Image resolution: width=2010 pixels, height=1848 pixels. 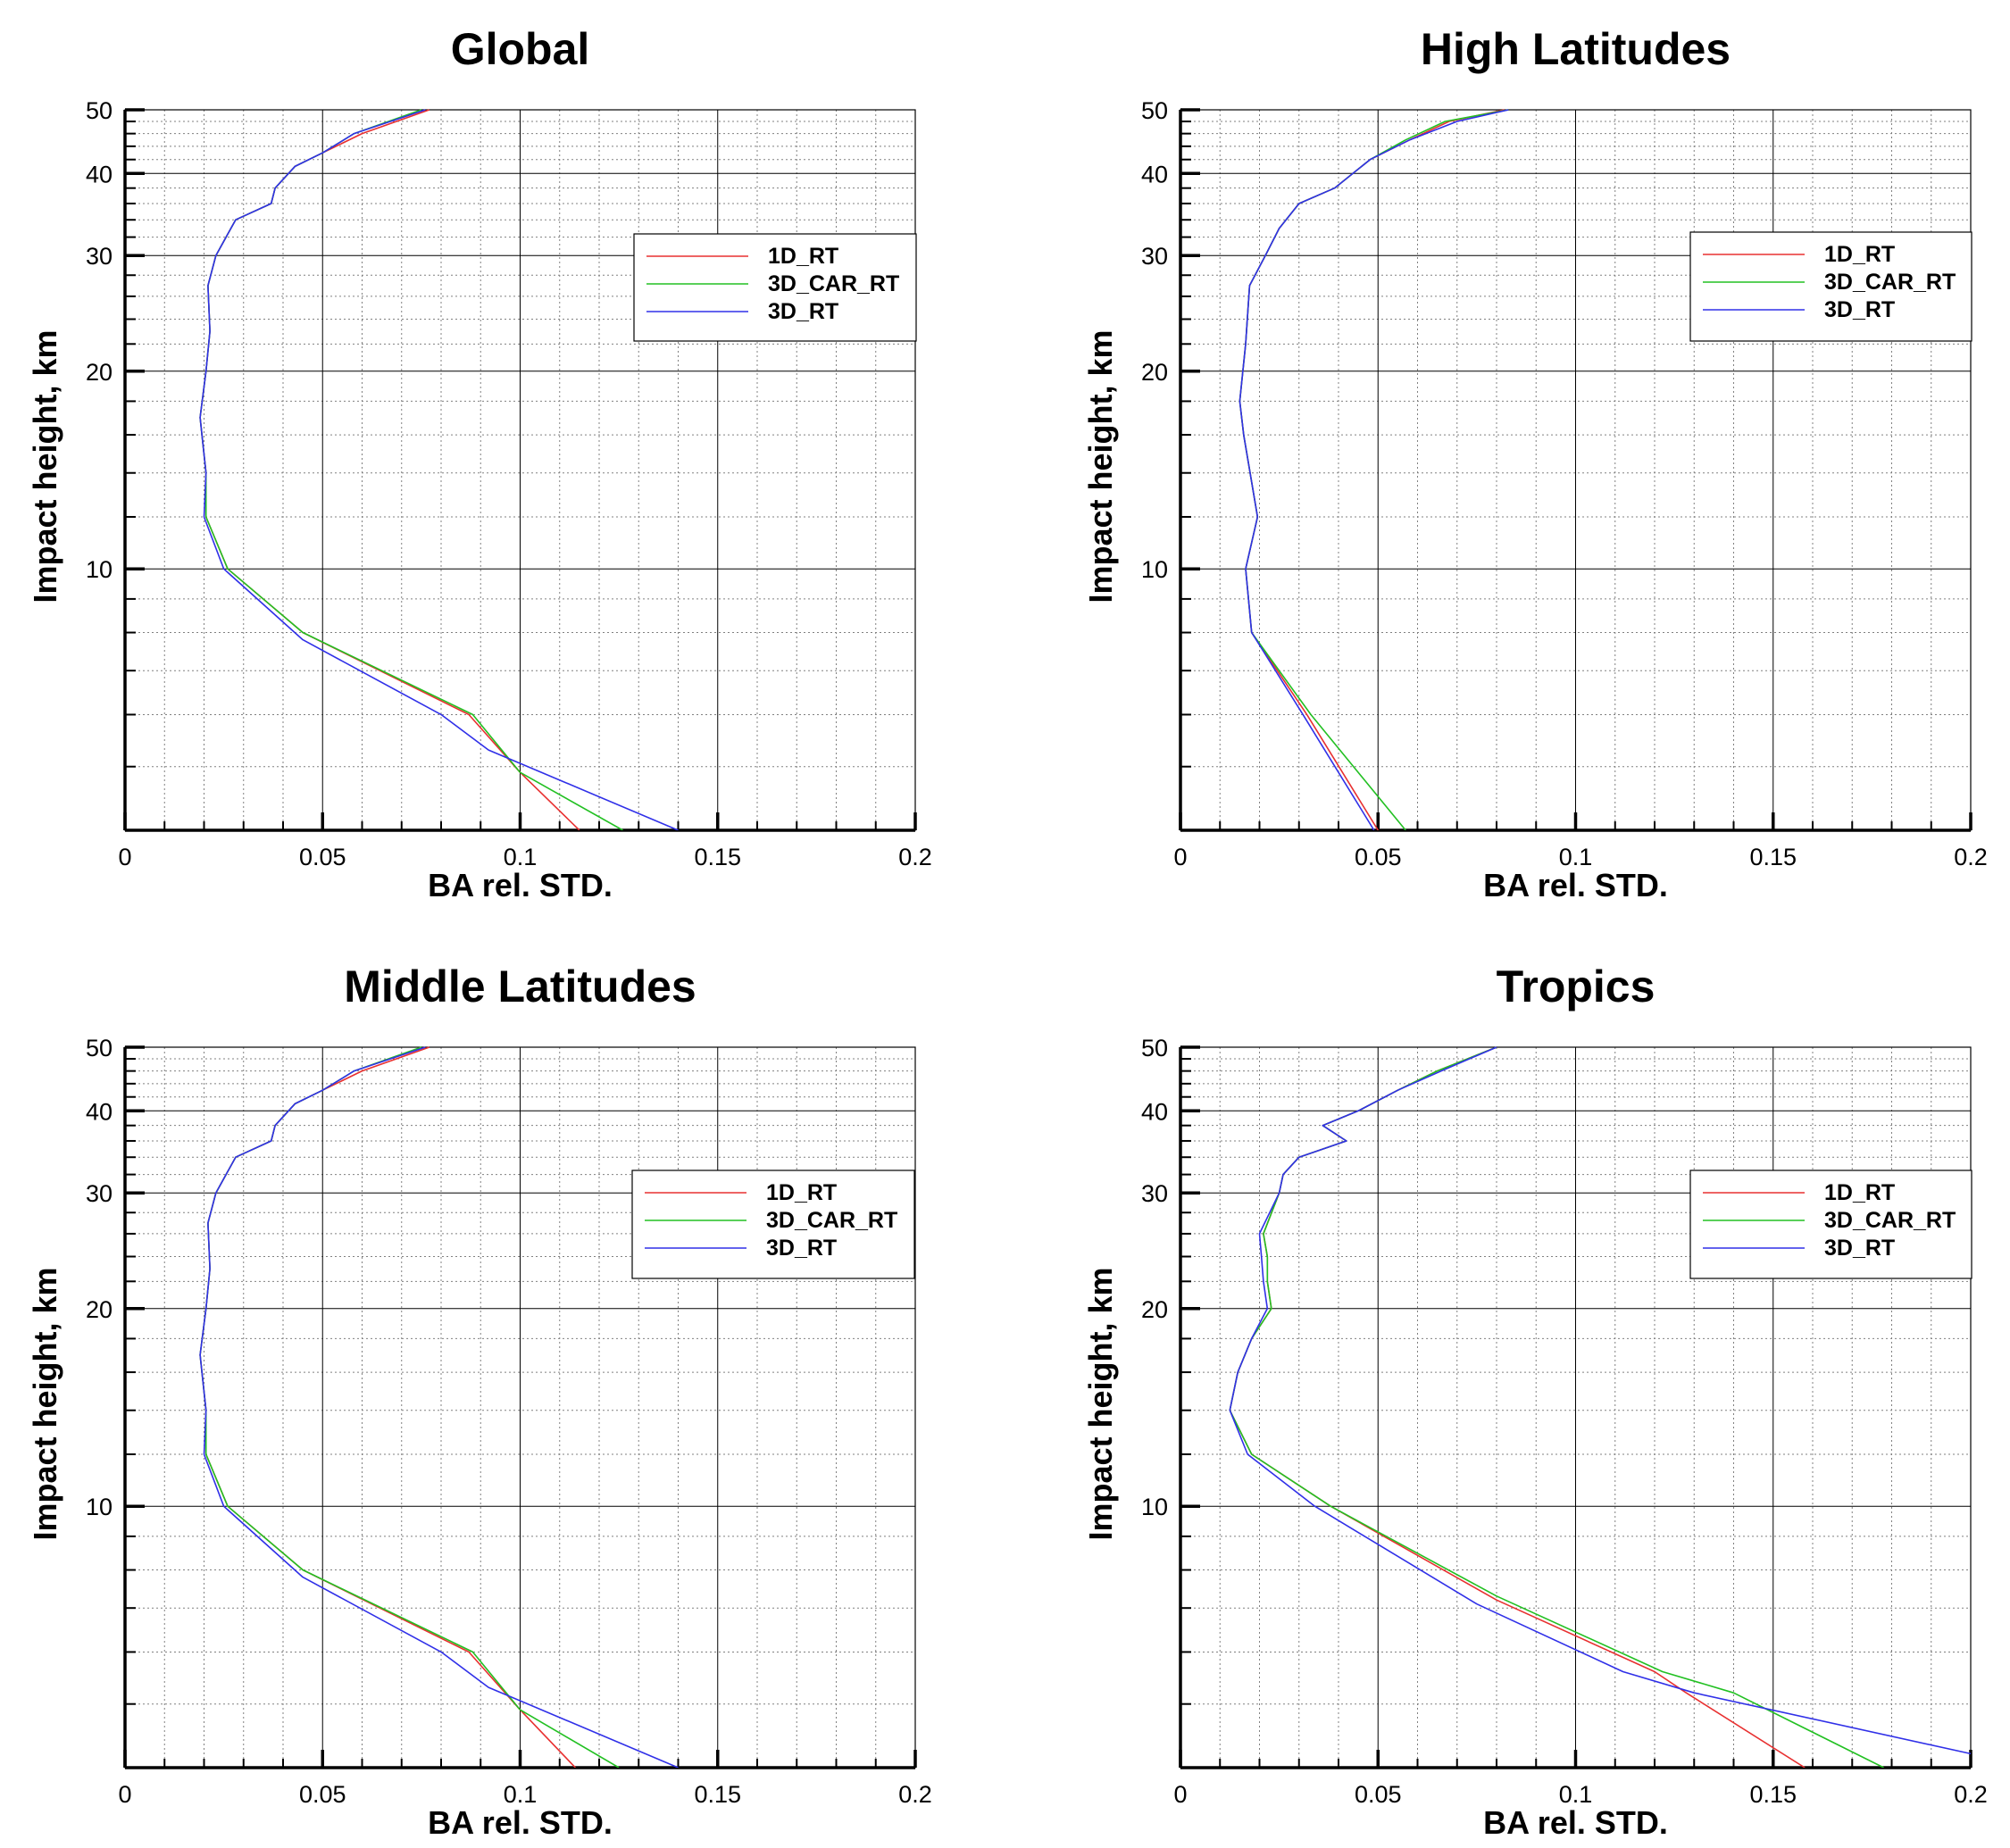 What do you see at coordinates (1576, 49) in the screenshot?
I see `chart-title: High Latitudes` at bounding box center [1576, 49].